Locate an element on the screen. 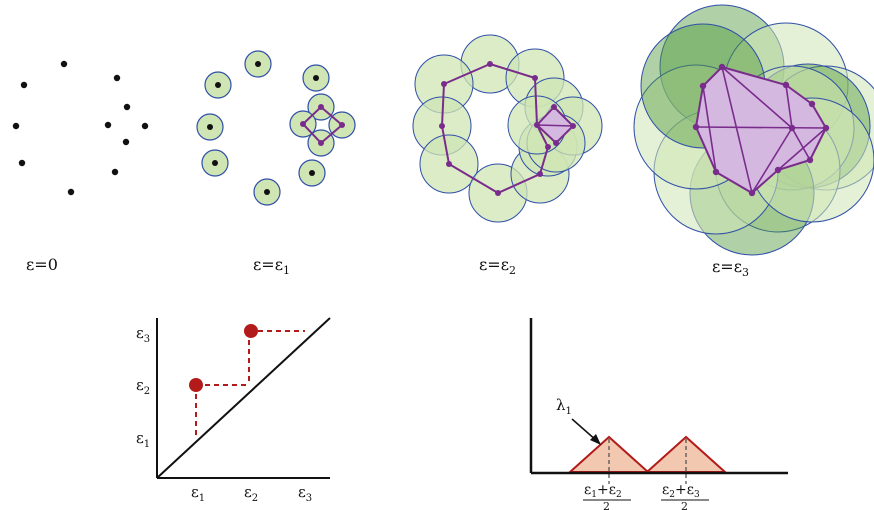 Image resolution: width=874 pixels, height=510 pixels. lambda-label: λ1 is located at coordinates (564, 406).